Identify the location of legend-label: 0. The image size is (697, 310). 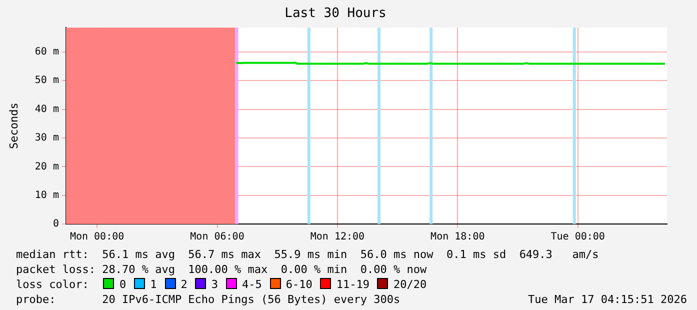
(122, 284).